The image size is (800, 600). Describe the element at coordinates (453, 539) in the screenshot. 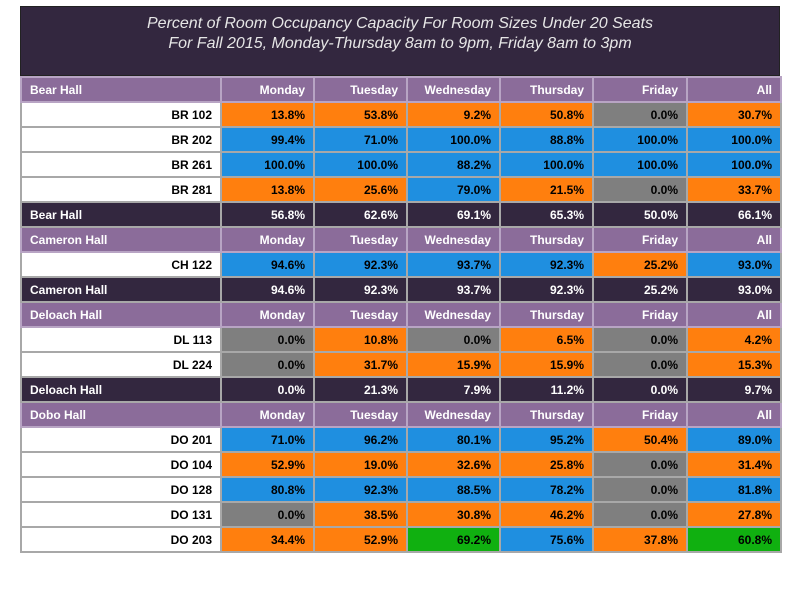

I see `occupancy-cell: 69.2%` at that location.